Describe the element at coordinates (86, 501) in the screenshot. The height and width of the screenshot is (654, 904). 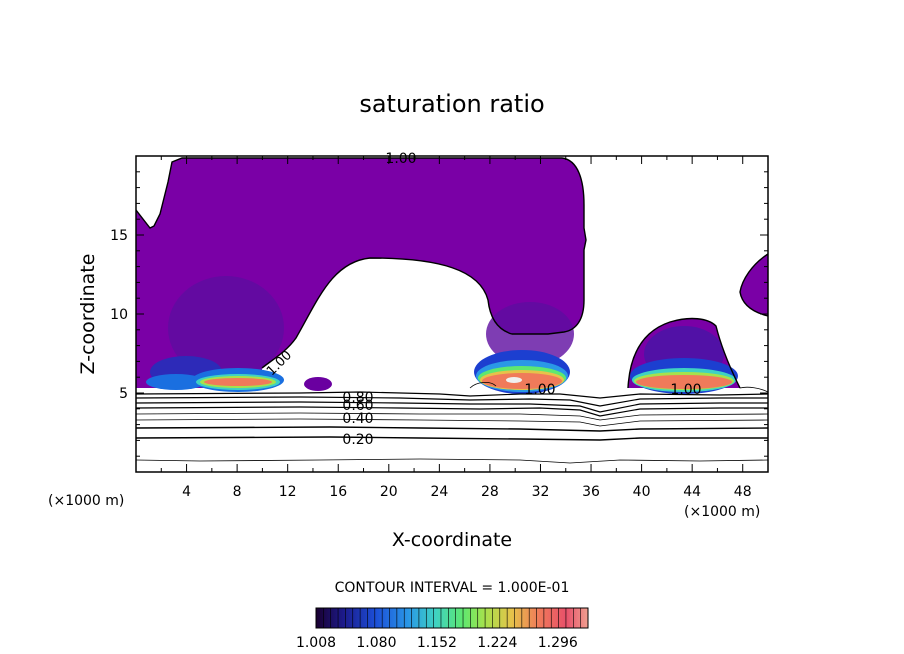
I see `z-unit-label: (×1000 m)` at that location.